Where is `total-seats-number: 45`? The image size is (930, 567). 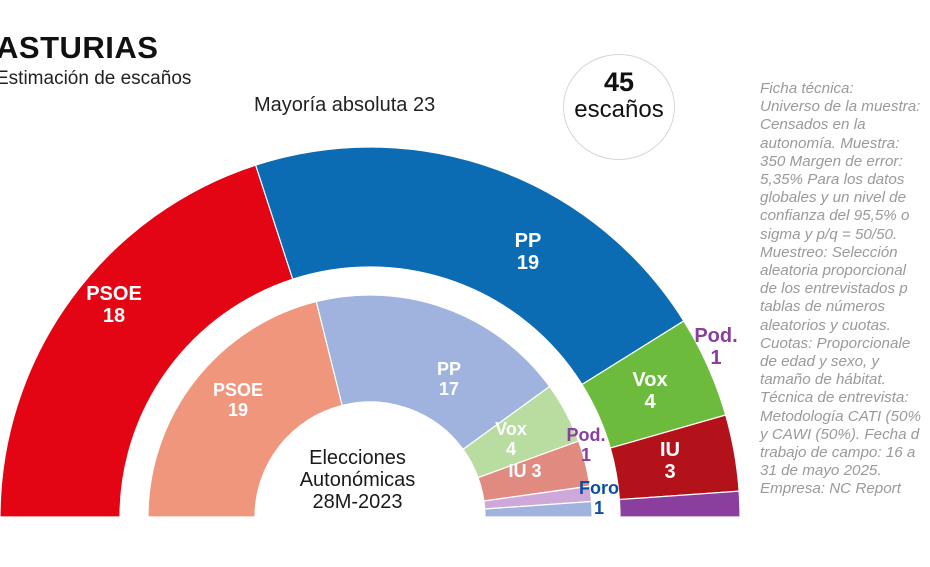
total-seats-number: 45 is located at coordinates (619, 82).